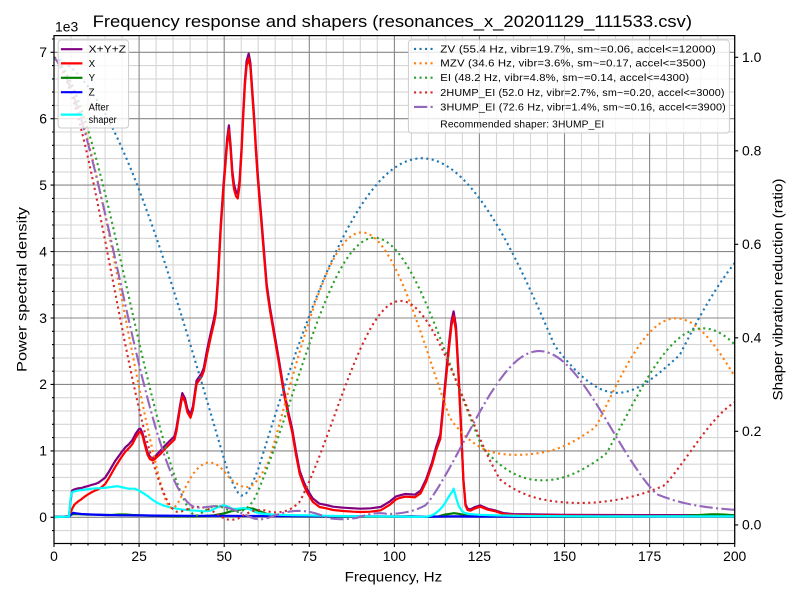 The height and width of the screenshot is (600, 800). What do you see at coordinates (108, 50) in the screenshot?
I see `svg-text: X+Y+Z` at bounding box center [108, 50].